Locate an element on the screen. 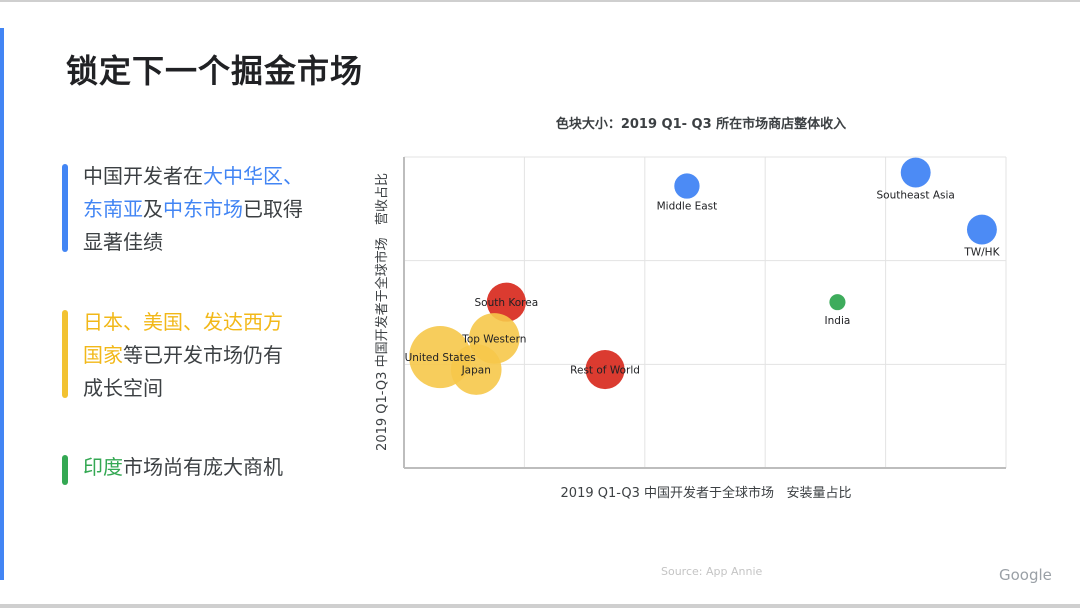  bubble-japan is located at coordinates (476, 369).